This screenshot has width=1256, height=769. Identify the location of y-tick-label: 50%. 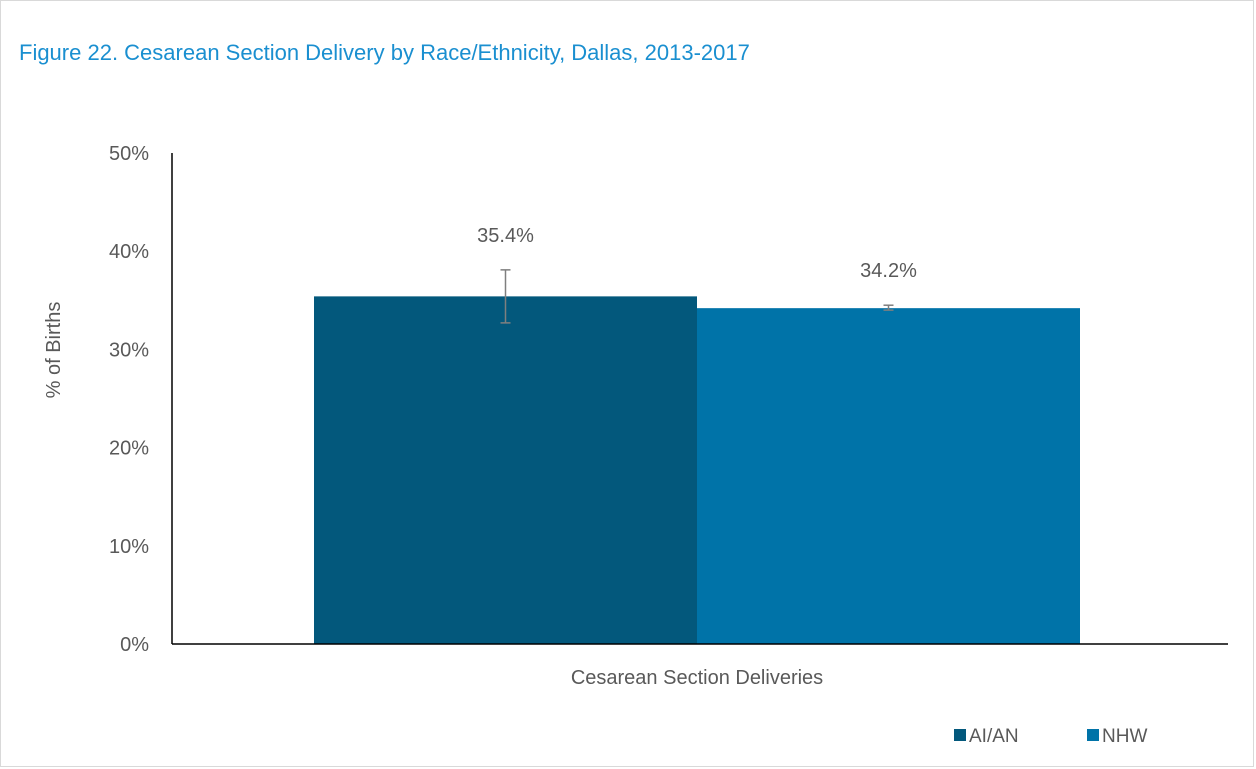
(129, 154).